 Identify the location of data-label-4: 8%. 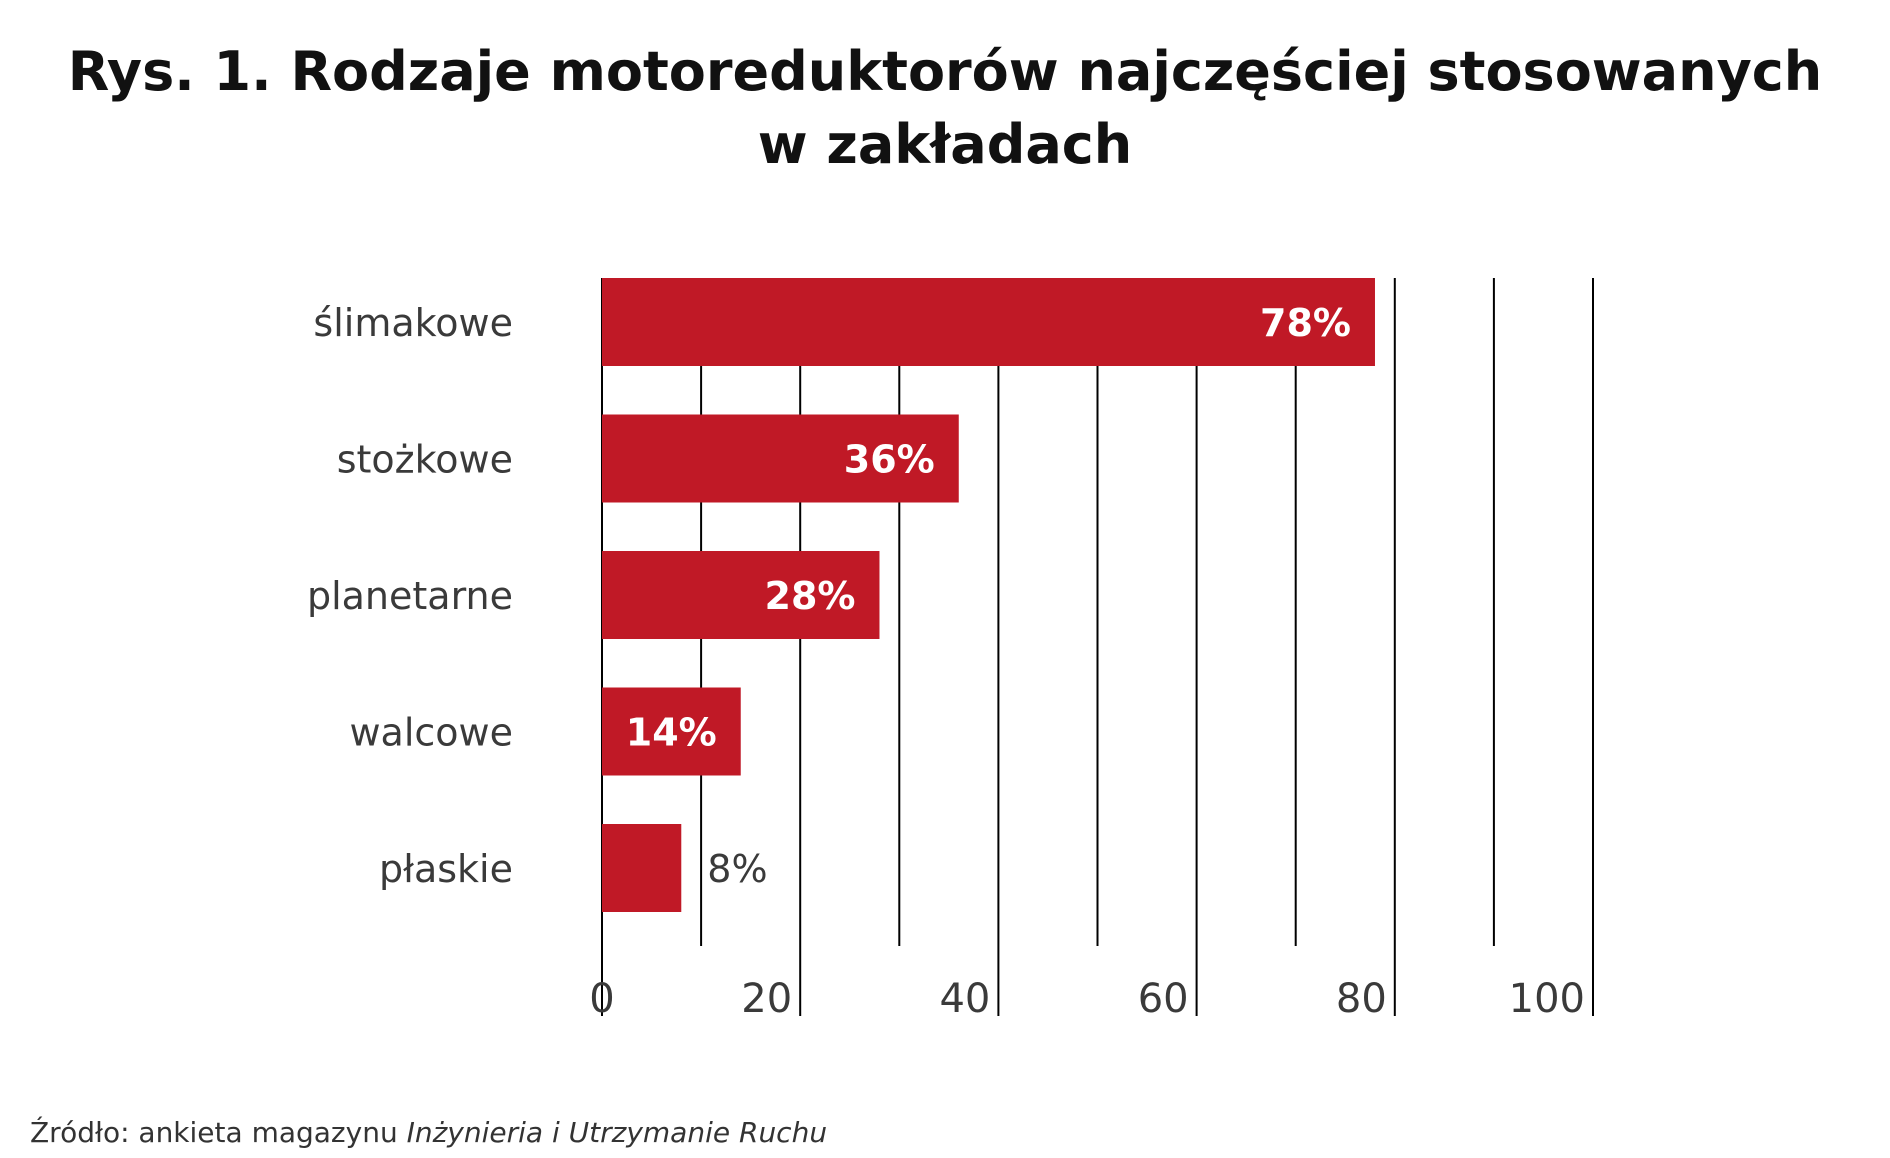
(737, 869).